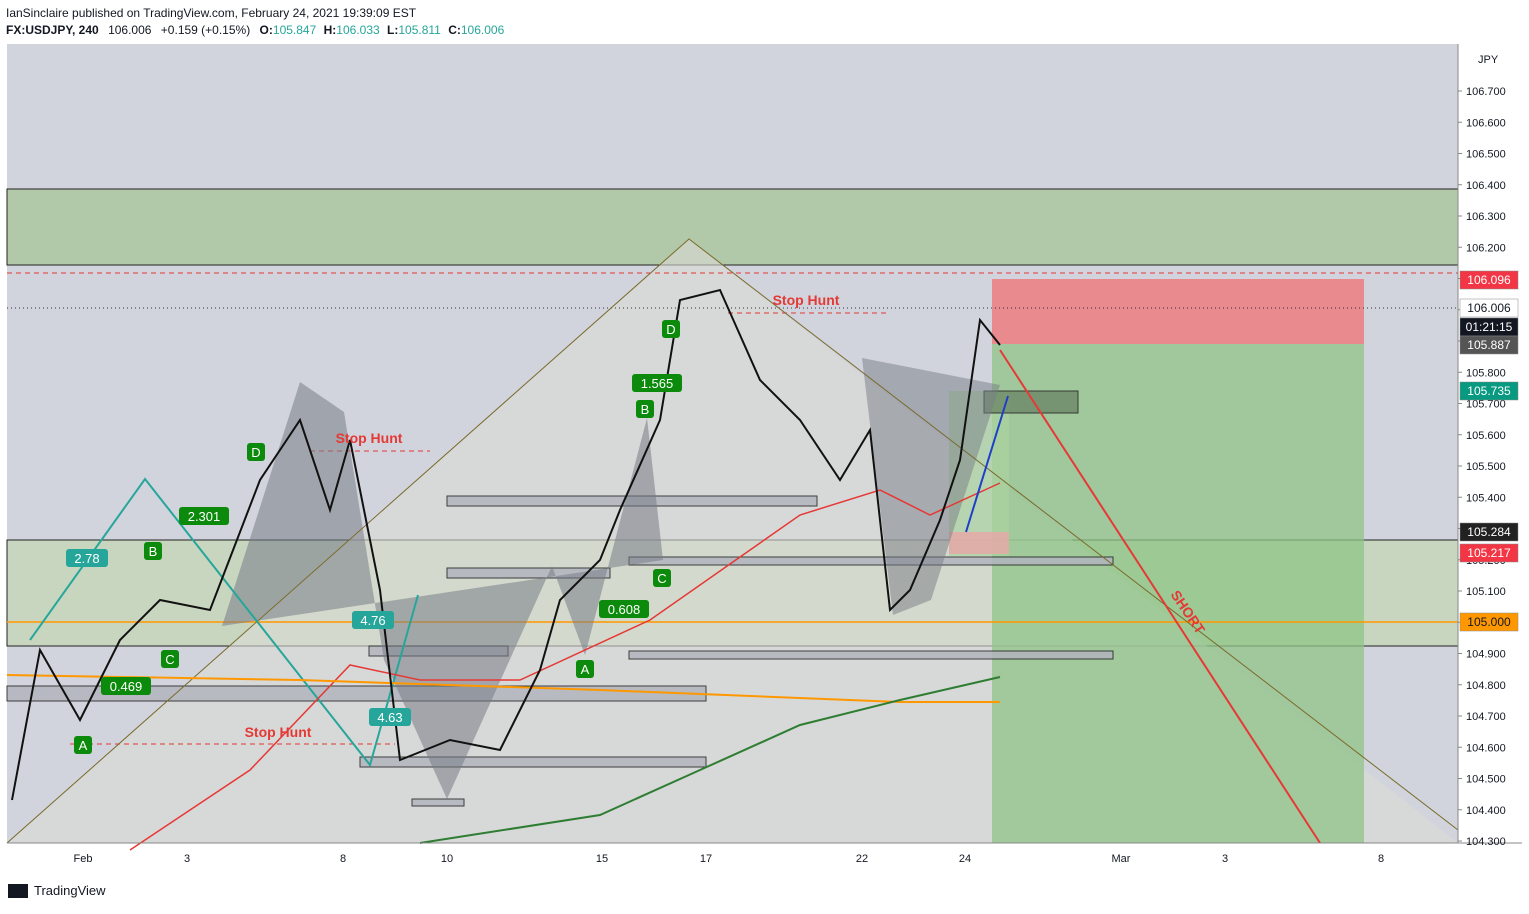  What do you see at coordinates (392, 30) in the screenshot?
I see `low-label: L:` at bounding box center [392, 30].